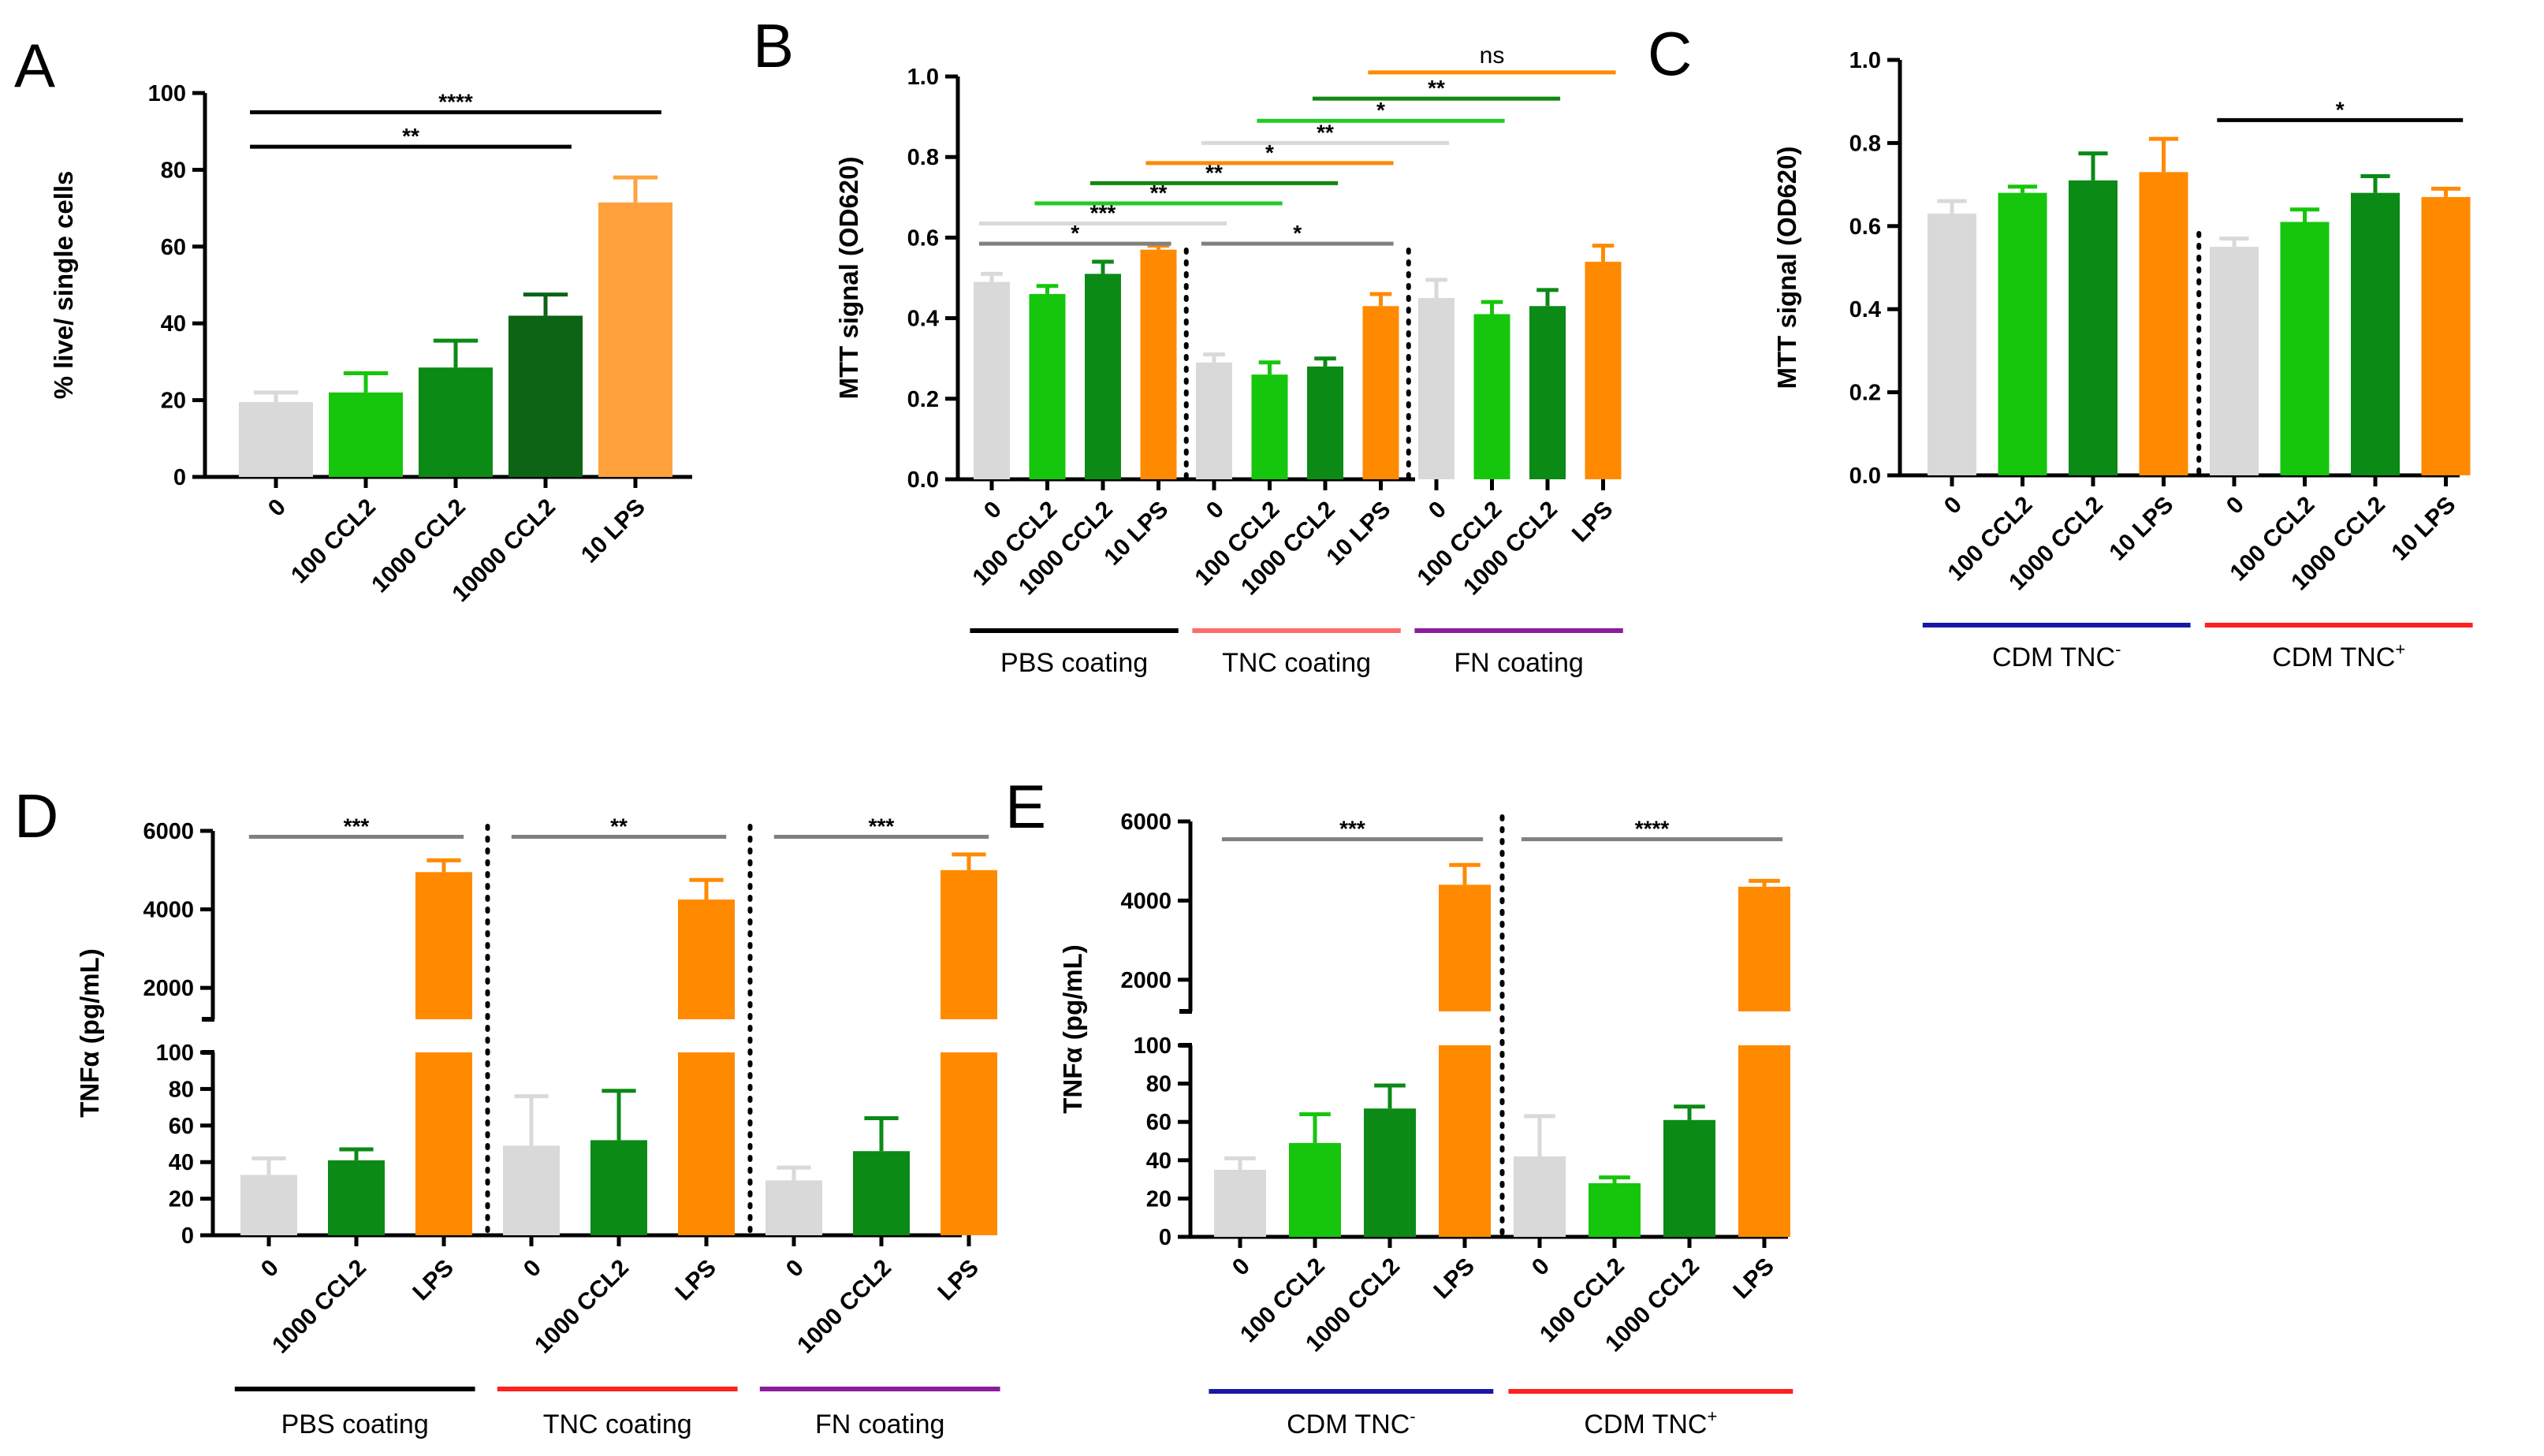 This screenshot has height=1456, width=2544. Describe the element at coordinates (1865, 143) in the screenshot. I see `y-tick-label: 0.8` at that location.